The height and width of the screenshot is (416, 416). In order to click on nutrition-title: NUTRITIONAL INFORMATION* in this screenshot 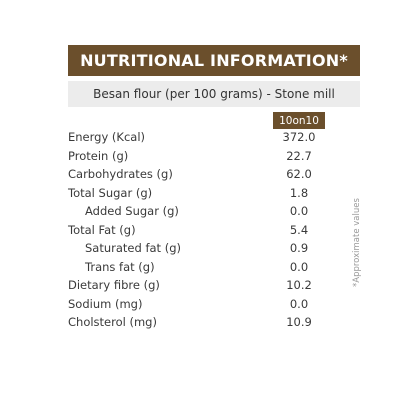, I will do `click(214, 60)`.